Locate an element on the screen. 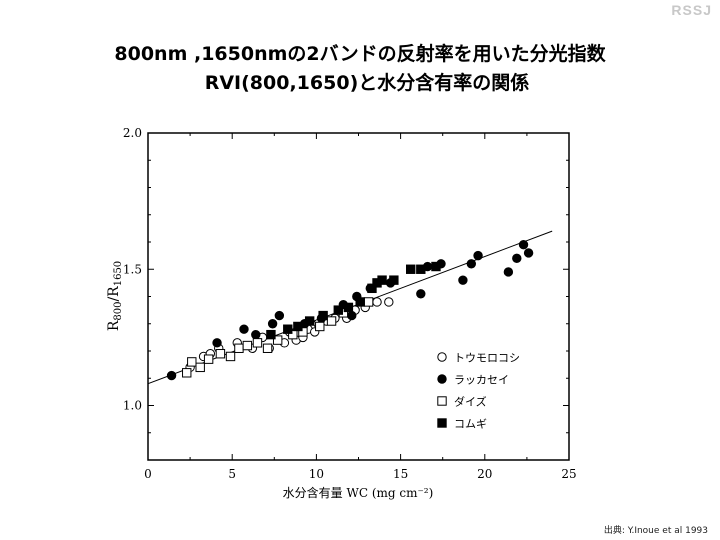 Image resolution: width=720 pixels, height=540 pixels. legend-label: コムギ is located at coordinates (470, 424).